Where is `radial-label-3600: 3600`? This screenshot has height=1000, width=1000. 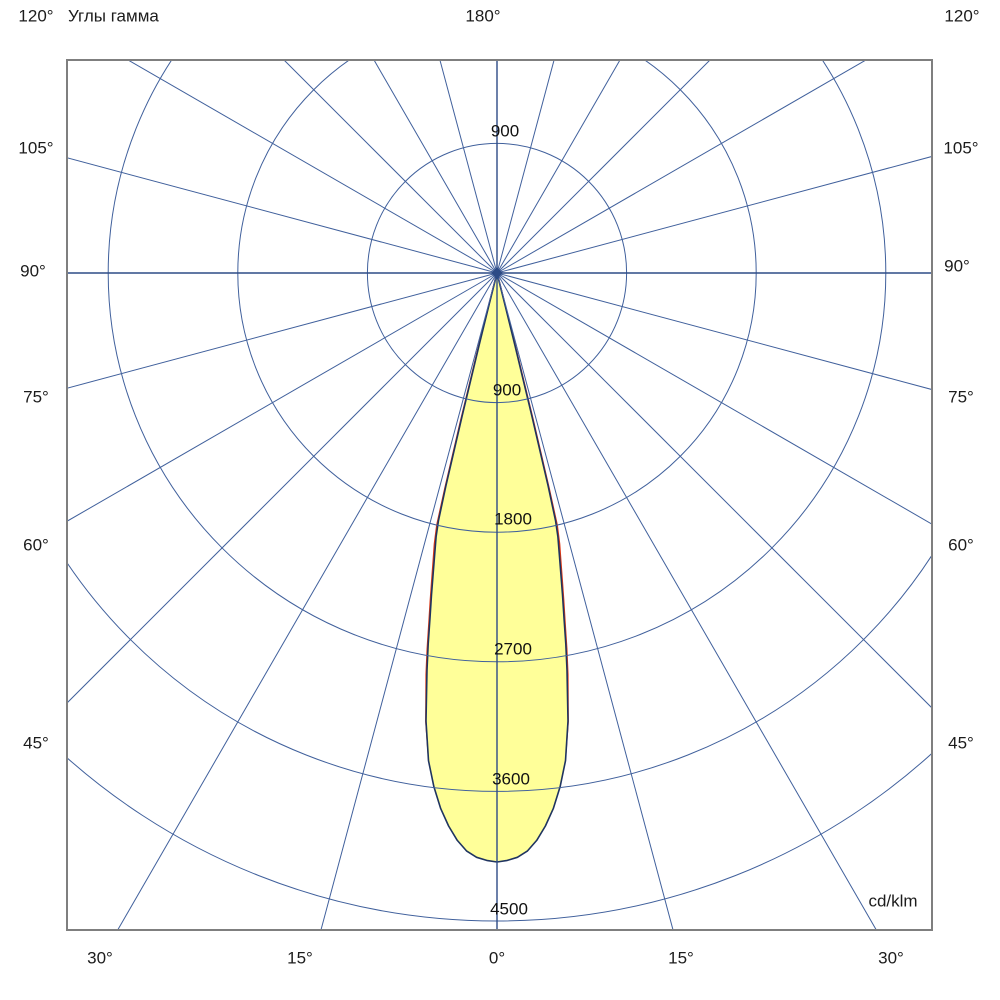 radial-label-3600: 3600 is located at coordinates (511, 779).